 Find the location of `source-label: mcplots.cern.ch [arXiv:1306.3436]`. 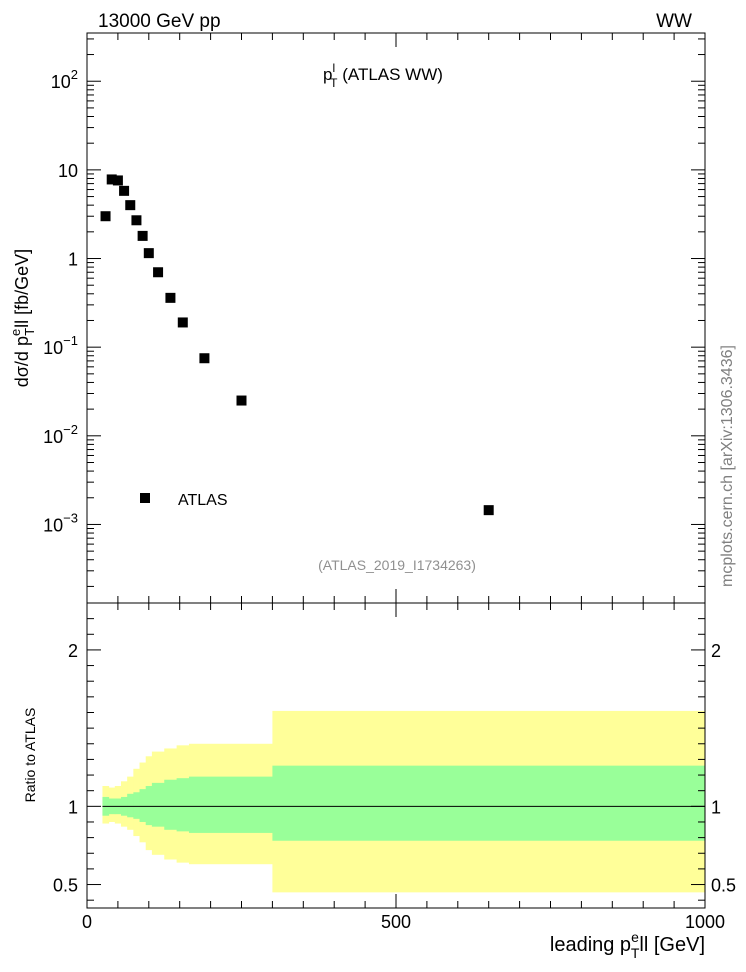

source-label: mcplots.cern.ch [arXiv:1306.3436] is located at coordinates (727, 466).